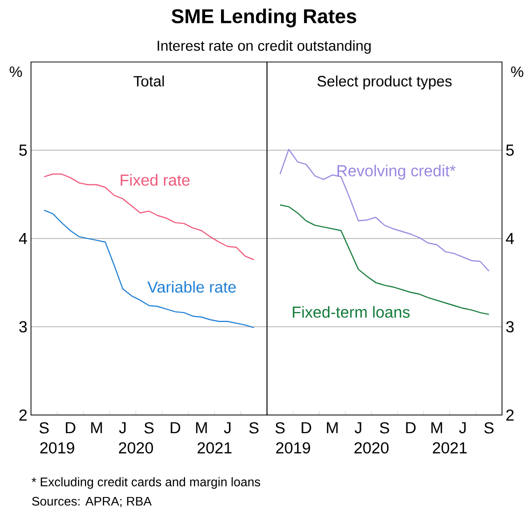  Describe the element at coordinates (149, 81) in the screenshot. I see `text: Total` at that location.